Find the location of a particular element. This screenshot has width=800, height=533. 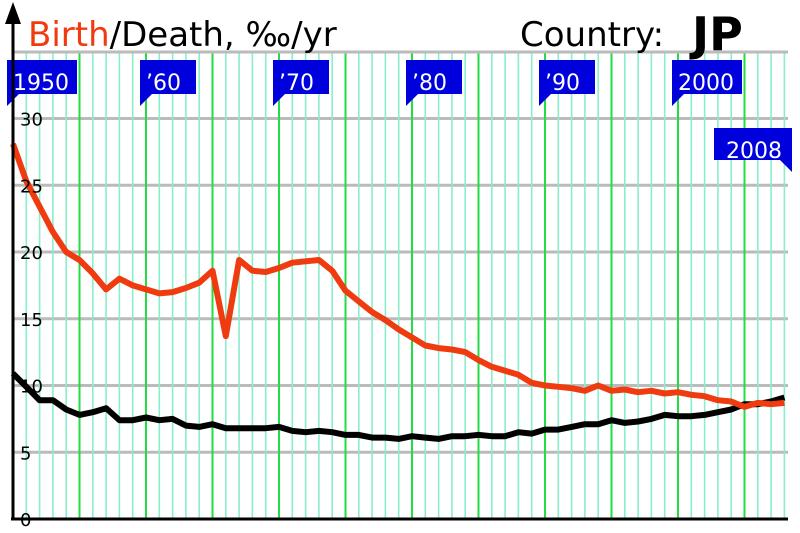

flag-label: 2008 is located at coordinates (754, 151).